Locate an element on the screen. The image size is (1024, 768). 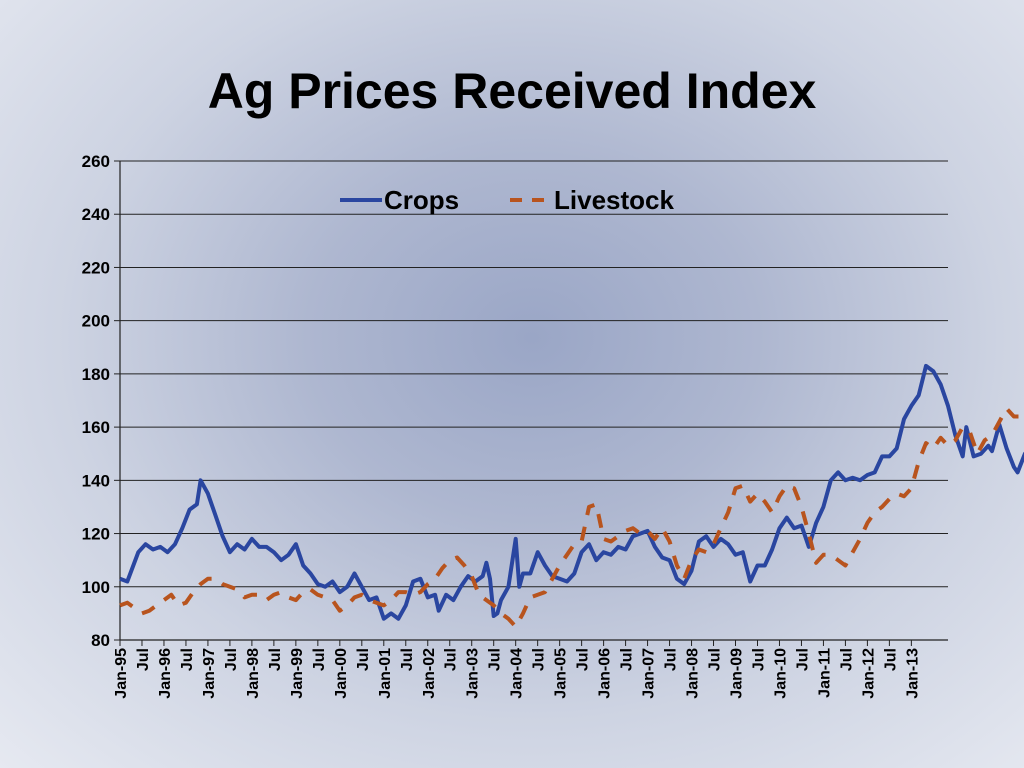
x-tick-label: Jan-04 is located at coordinates (517, 673).